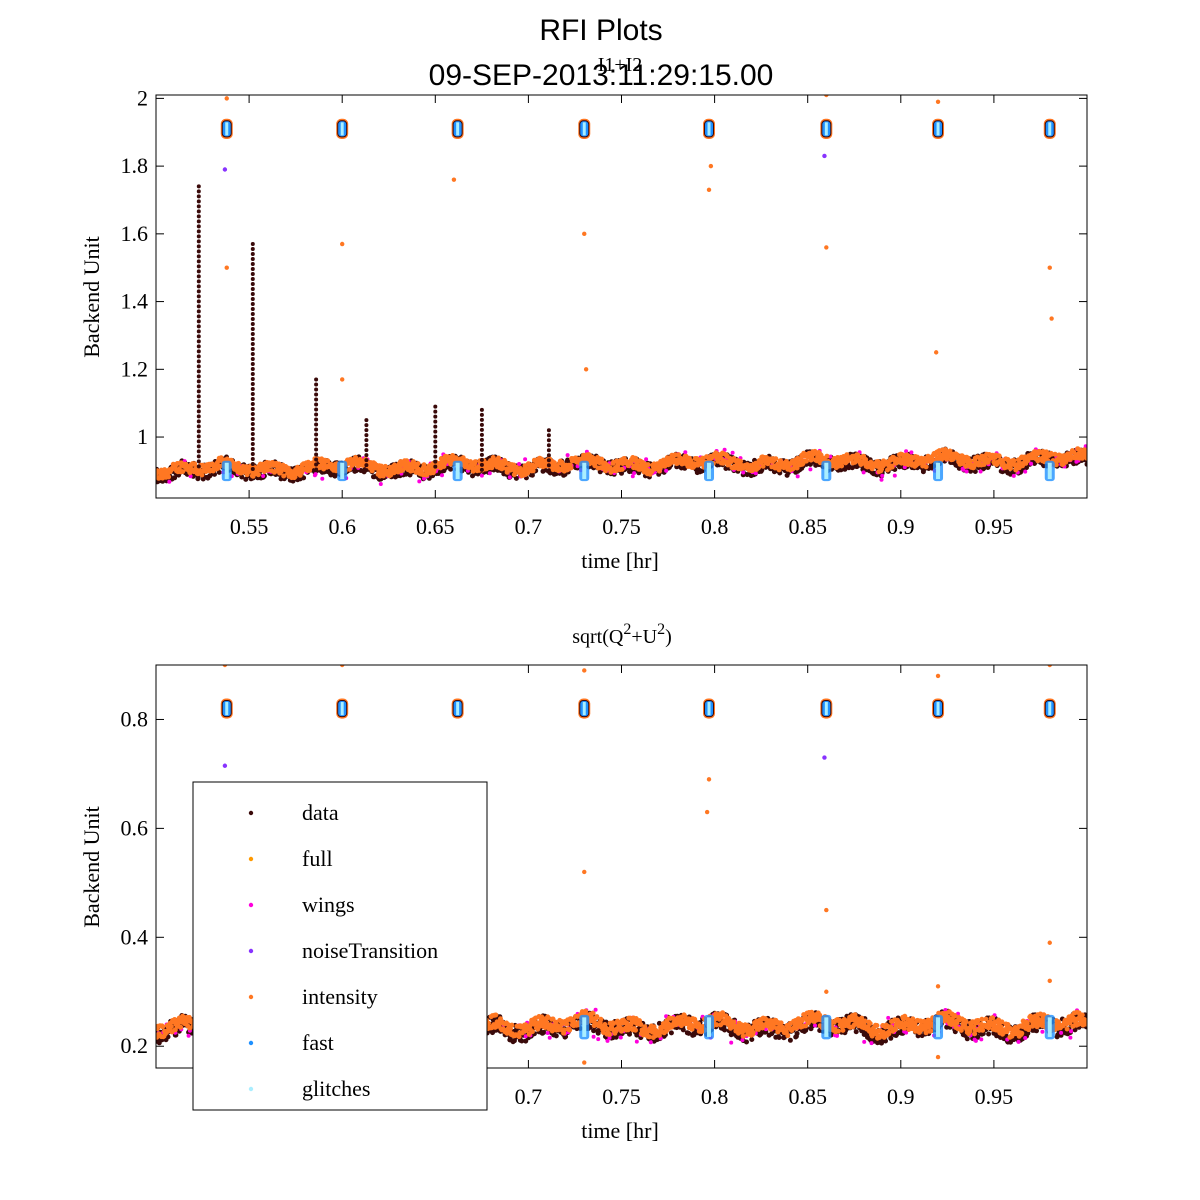  What do you see at coordinates (135, 233) in the screenshot?
I see `y-tick-label: 1.6` at bounding box center [135, 233].